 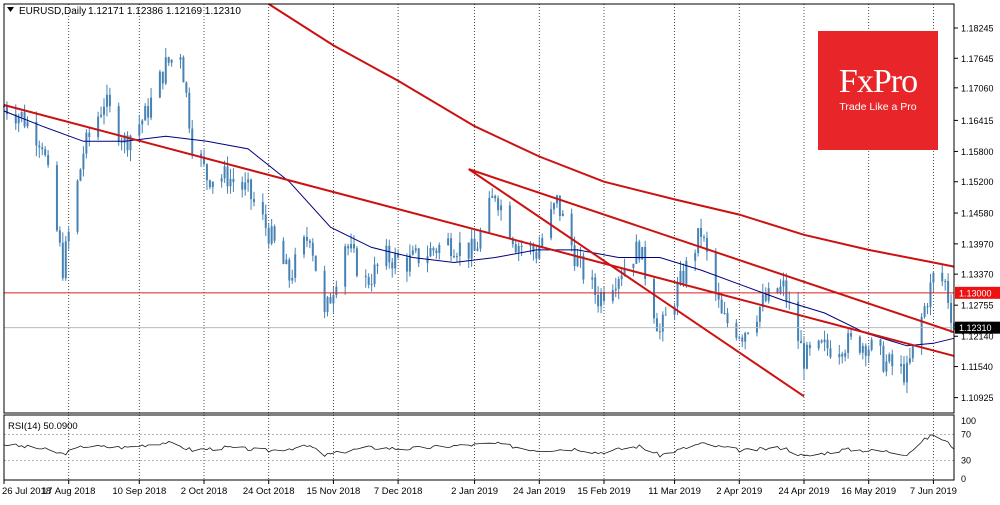 I want to click on chart-symbol: EURUSD,Daily, so click(x=52, y=11).